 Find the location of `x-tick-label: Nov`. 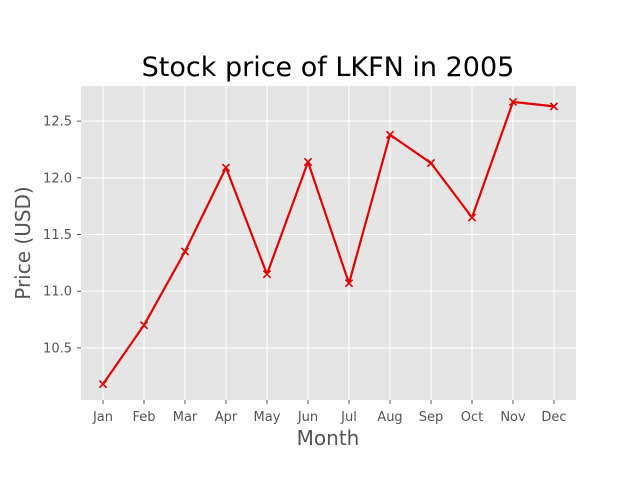

x-tick-label: Nov is located at coordinates (513, 417).